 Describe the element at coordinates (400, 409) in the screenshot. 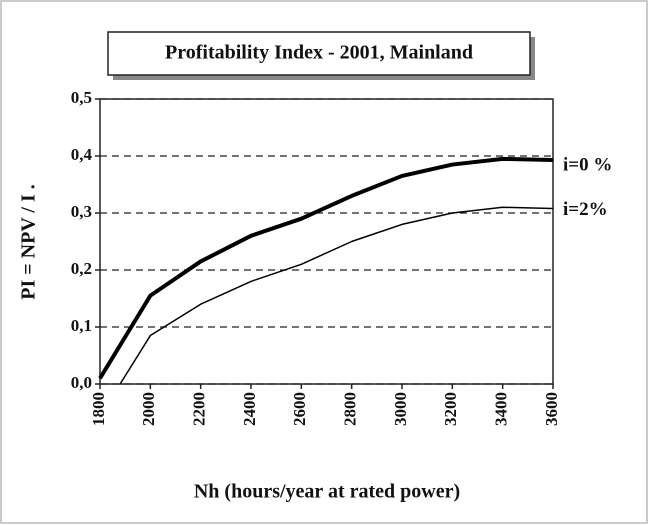

I see `x-tick-label: 3000` at that location.